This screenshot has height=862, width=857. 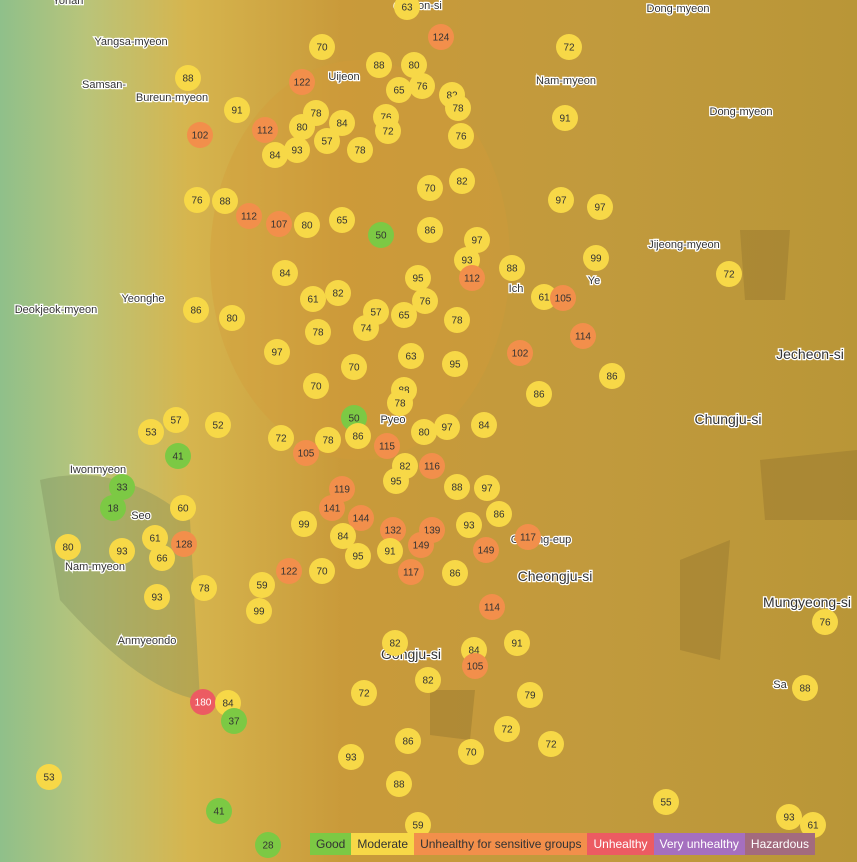 What do you see at coordinates (395, 643) in the screenshot?
I see `aqi-marker: 82` at bounding box center [395, 643].